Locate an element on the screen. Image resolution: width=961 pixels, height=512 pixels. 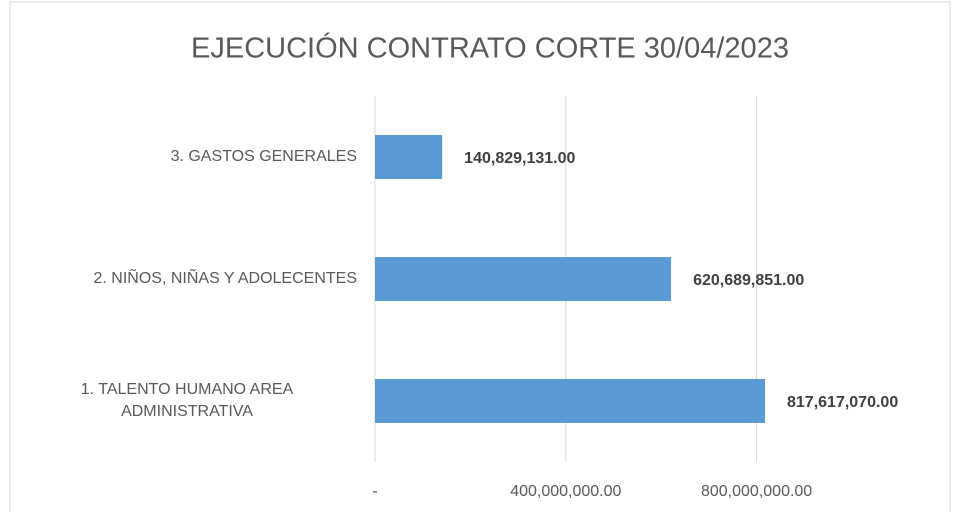
x-tick-label: 800,000,000.00 is located at coordinates (756, 491).